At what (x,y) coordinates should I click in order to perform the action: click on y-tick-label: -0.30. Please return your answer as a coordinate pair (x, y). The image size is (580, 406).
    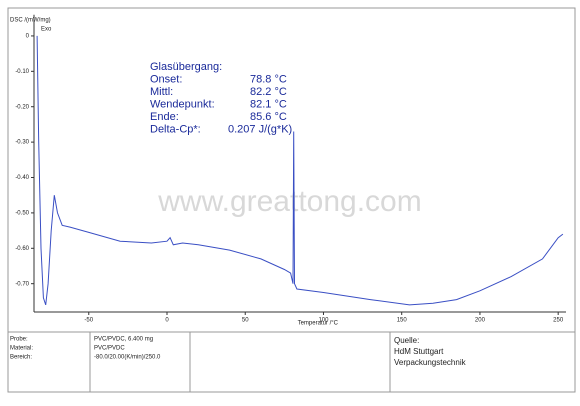
    Looking at the image, I should click on (22, 143).